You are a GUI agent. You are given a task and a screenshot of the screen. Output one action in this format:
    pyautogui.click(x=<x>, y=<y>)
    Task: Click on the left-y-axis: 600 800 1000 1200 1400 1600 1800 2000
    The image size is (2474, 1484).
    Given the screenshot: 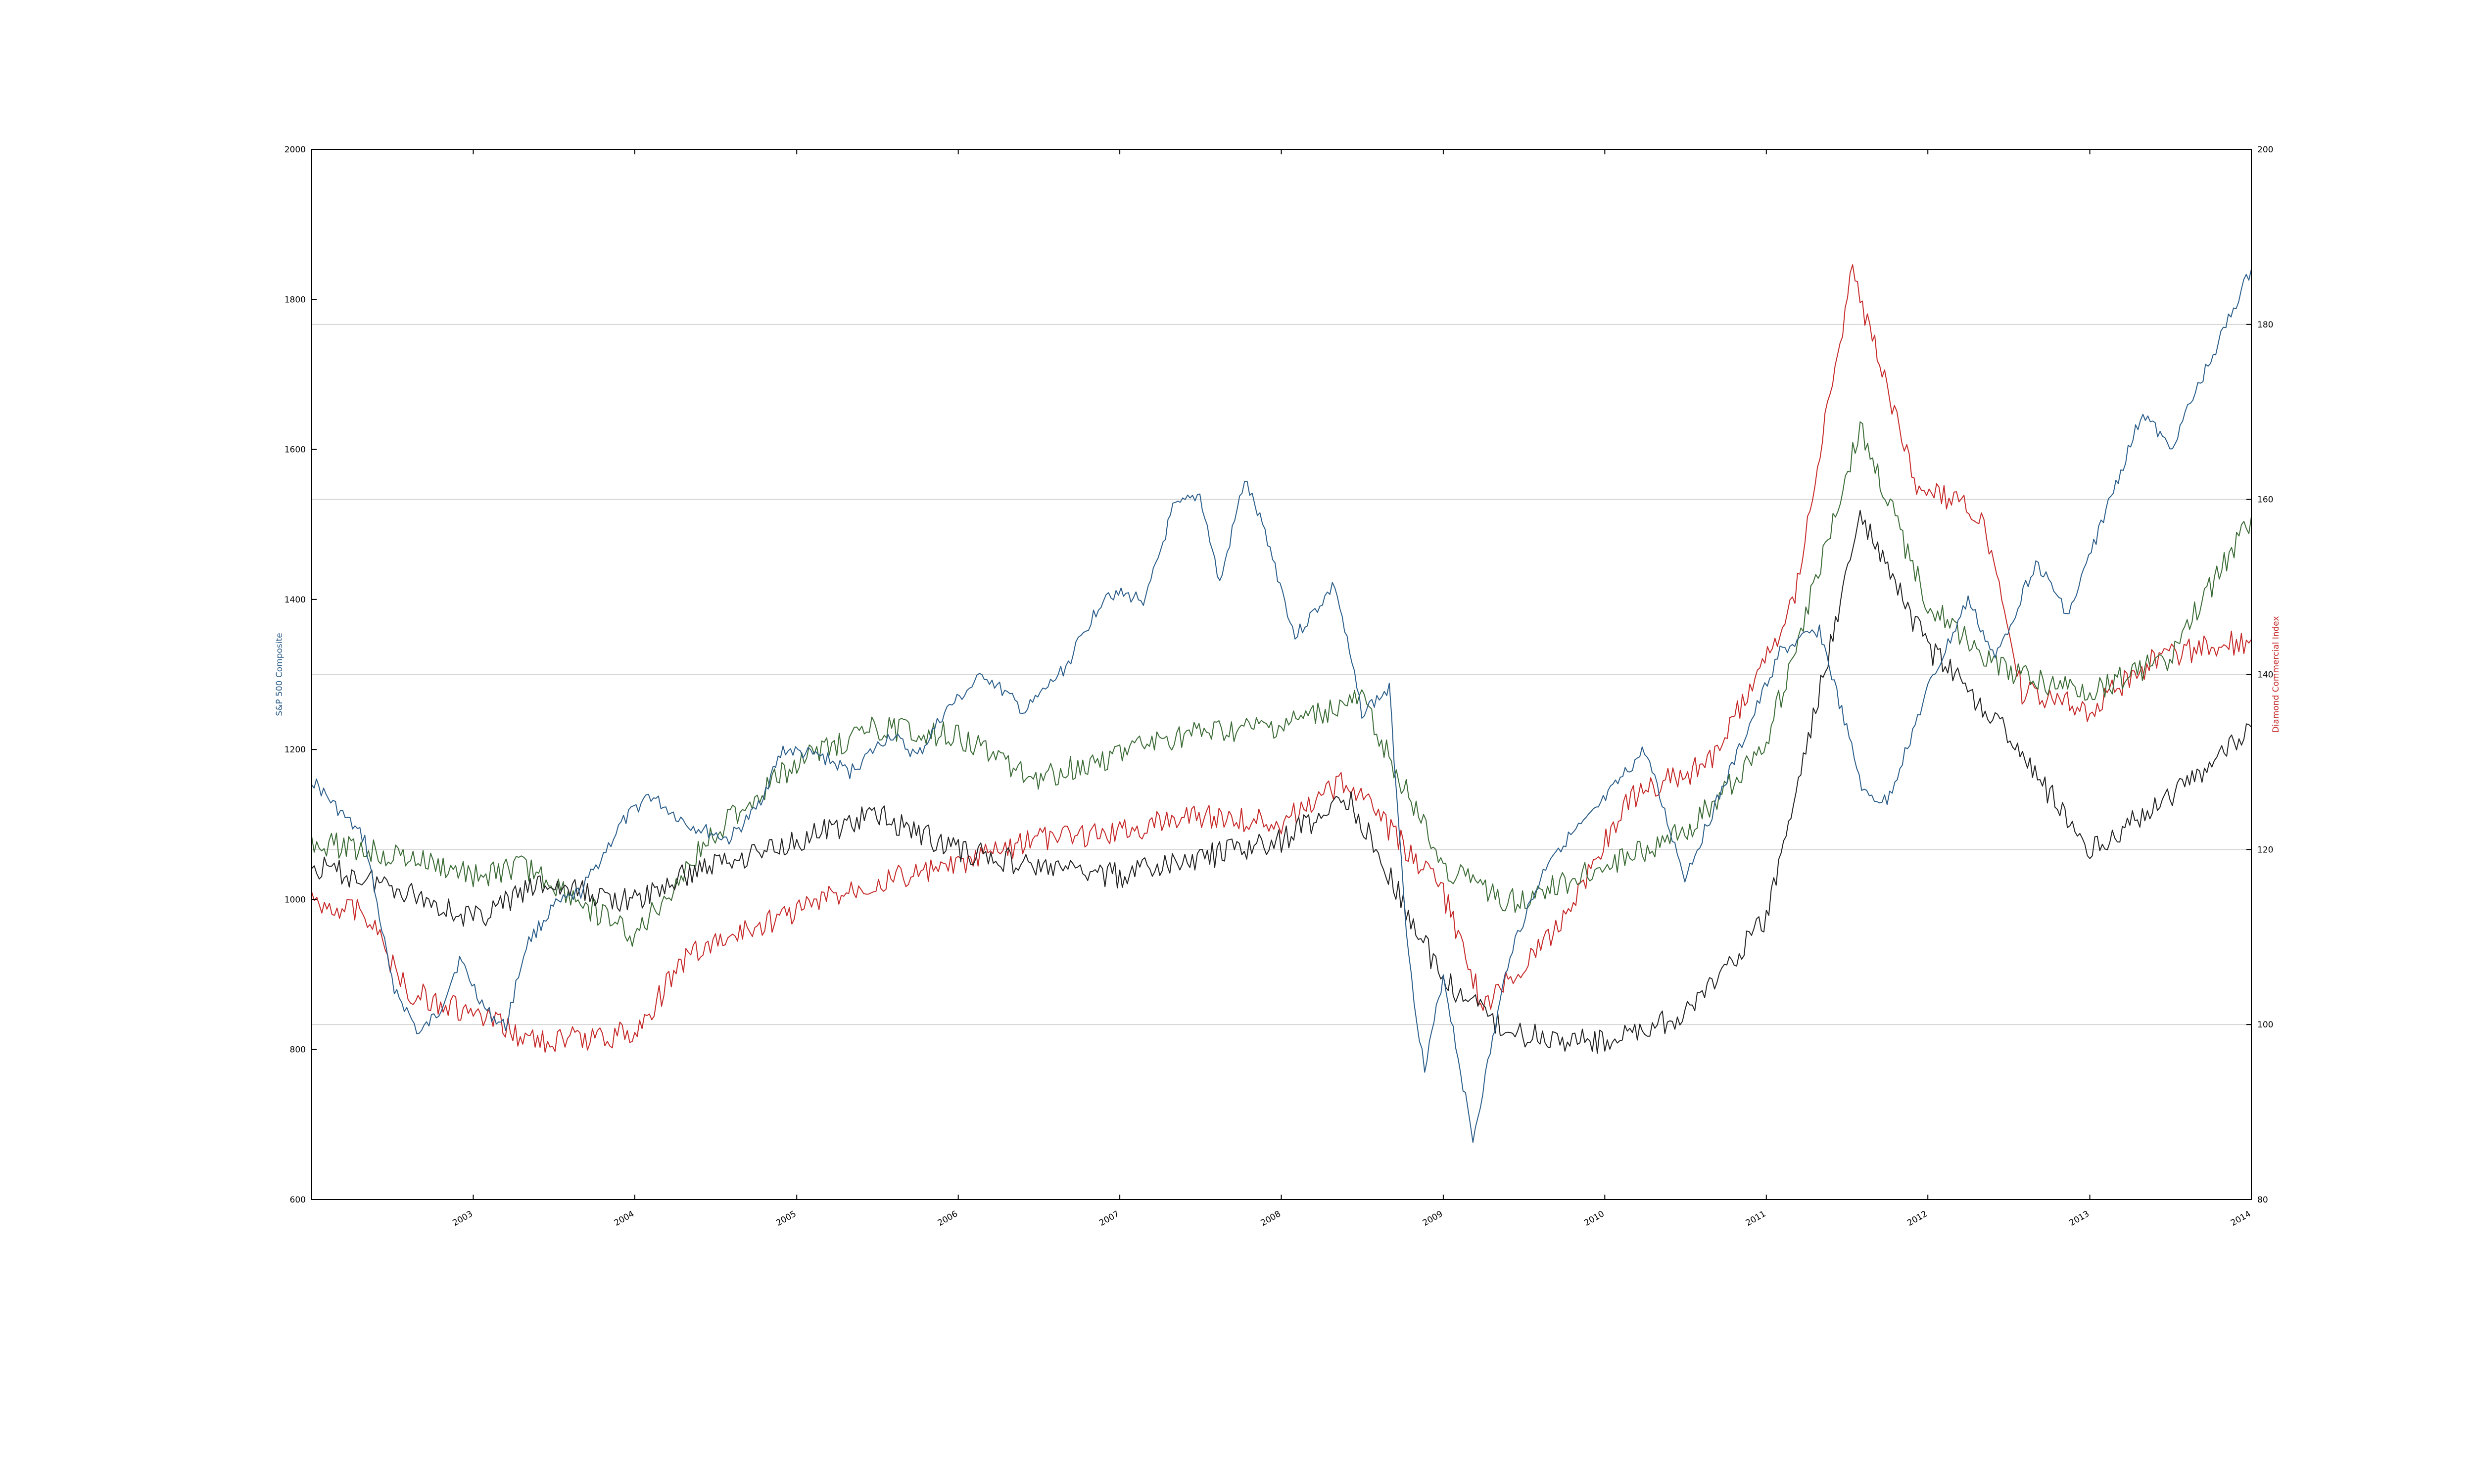 What is the action you would take?
    pyautogui.click(x=301, y=675)
    